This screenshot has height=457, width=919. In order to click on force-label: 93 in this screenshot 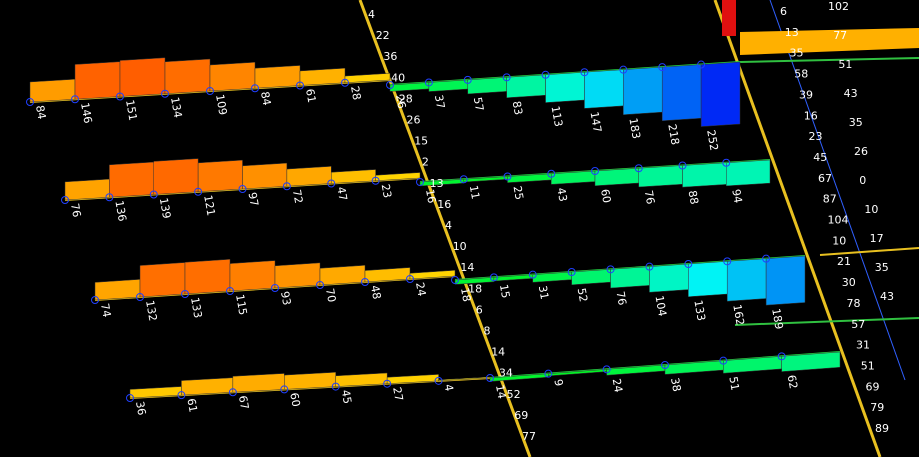, I will do `click(285, 298)`.